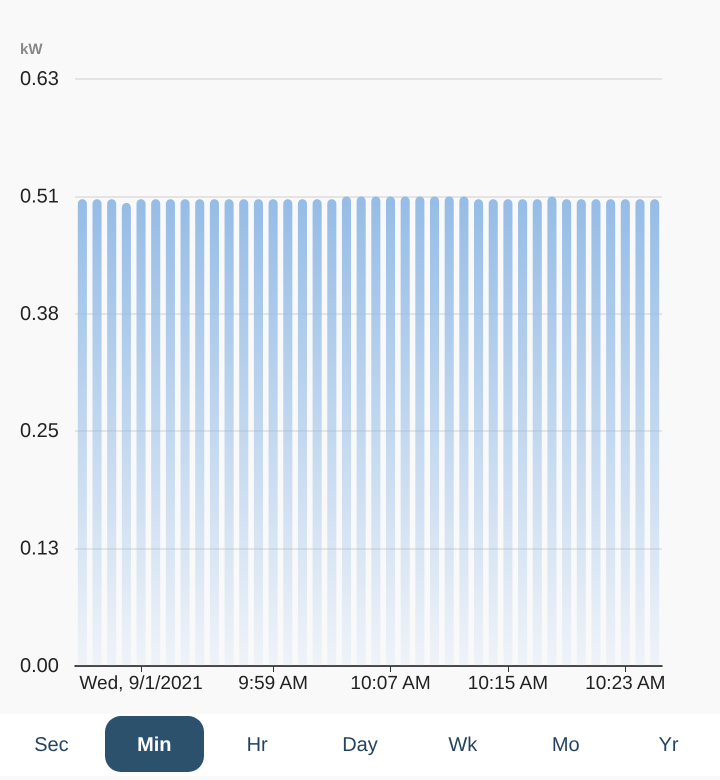 The image size is (720, 780). I want to click on text: Sec, so click(51, 745).